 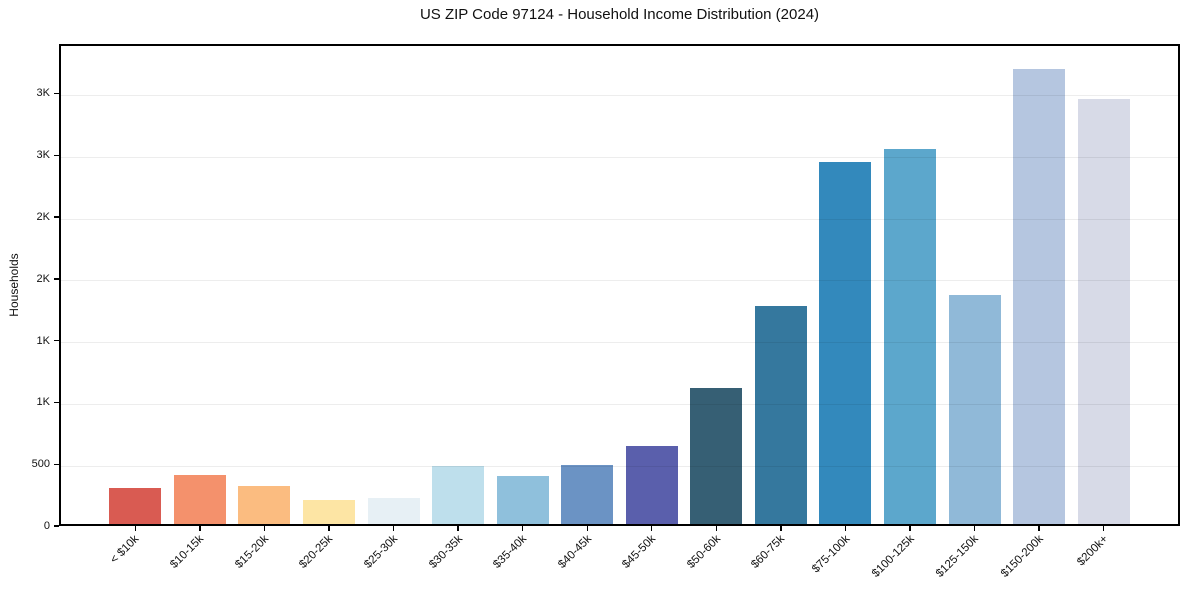 What do you see at coordinates (1039, 296) in the screenshot?
I see `bar-150200k` at bounding box center [1039, 296].